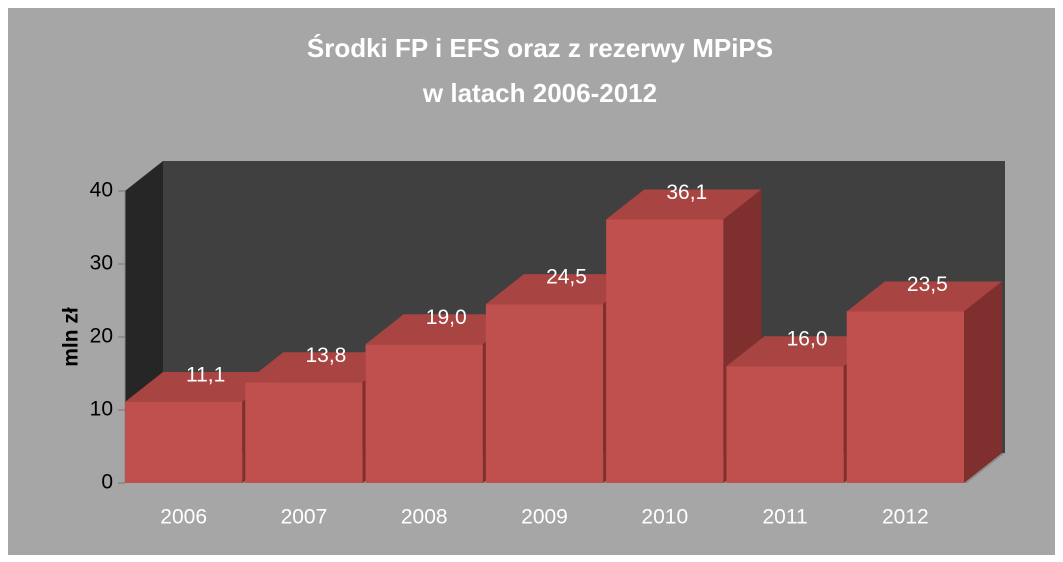 The width and height of the screenshot is (1063, 562). I want to click on y-tick-label: 30, so click(101, 263).